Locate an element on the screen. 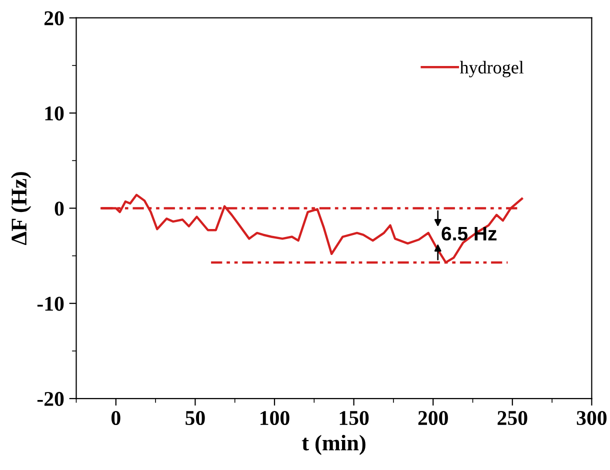 The height and width of the screenshot is (470, 610). x-tick-label: 100 is located at coordinates (275, 418).